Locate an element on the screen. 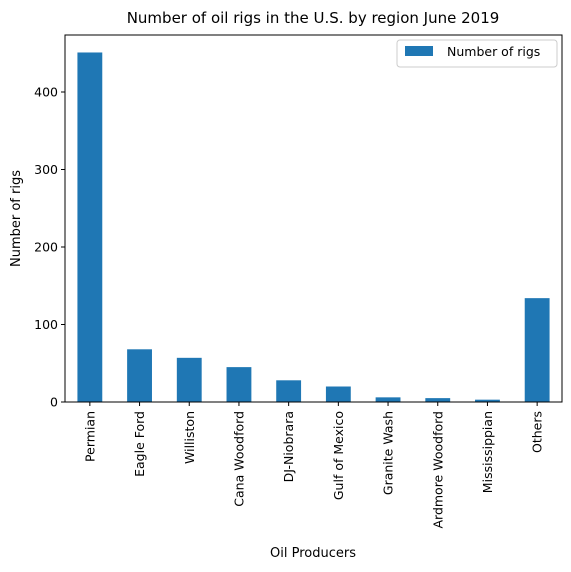 Image resolution: width=571 pixels, height=572 pixels. x-tick-label: Others is located at coordinates (537, 432).